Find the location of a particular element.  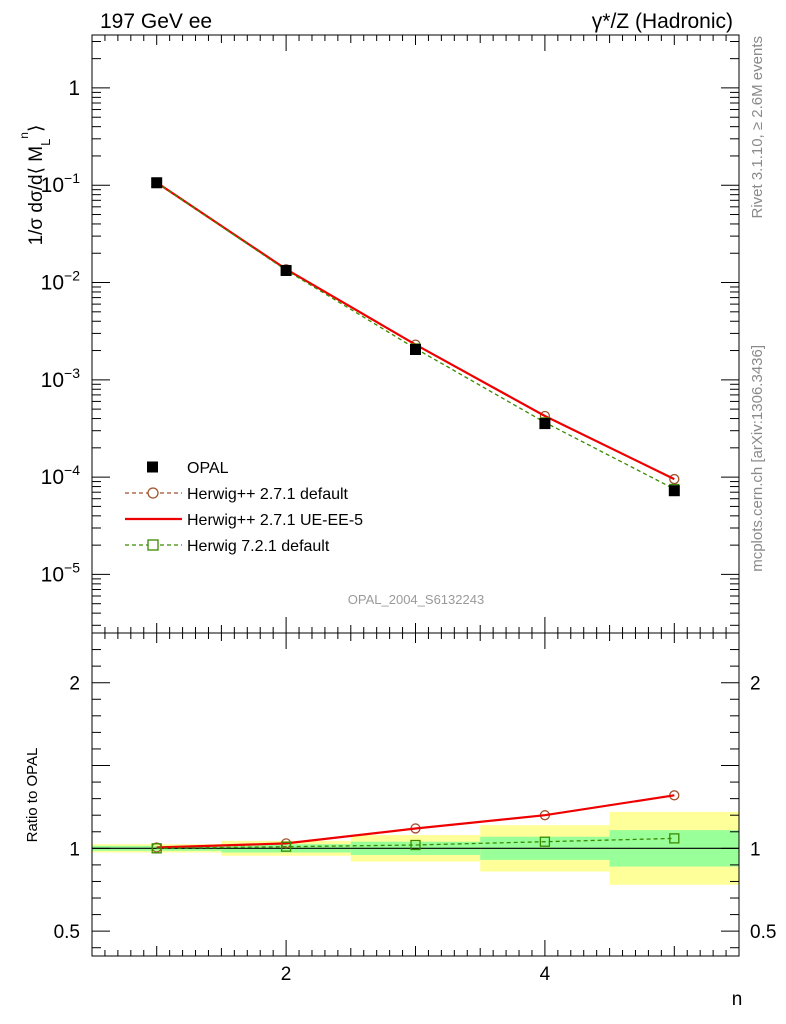

y-tick-label: 10⁻³ is located at coordinates (61, 378).